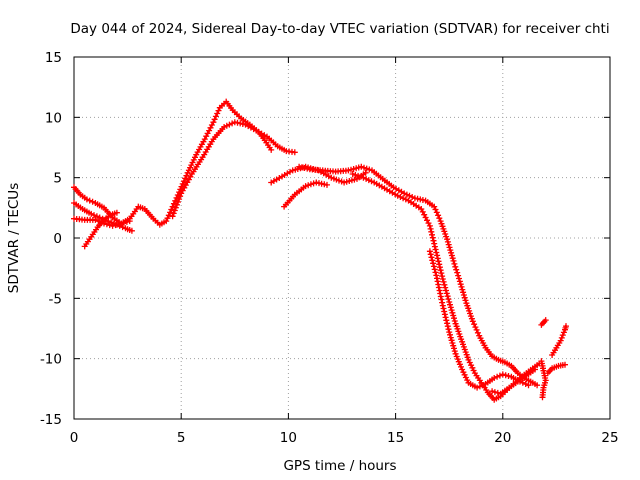 Image resolution: width=640 pixels, height=480 pixels. Describe the element at coordinates (51, 360) in the screenshot. I see `y-tick-label: -10` at that location.